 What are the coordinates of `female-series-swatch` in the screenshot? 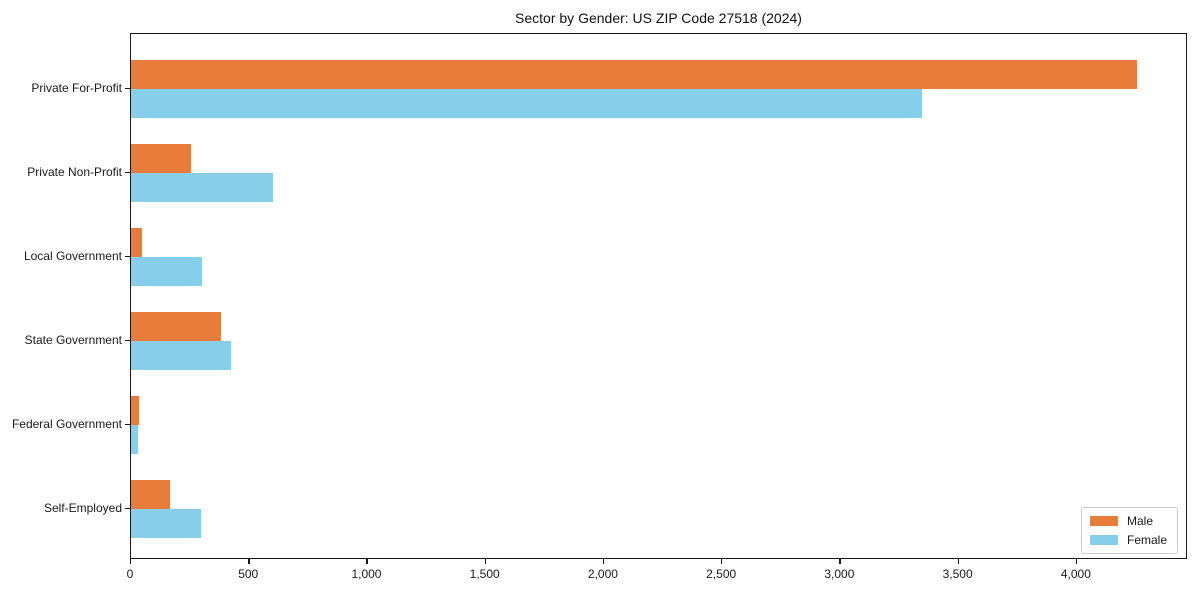 It's located at (1103, 540).